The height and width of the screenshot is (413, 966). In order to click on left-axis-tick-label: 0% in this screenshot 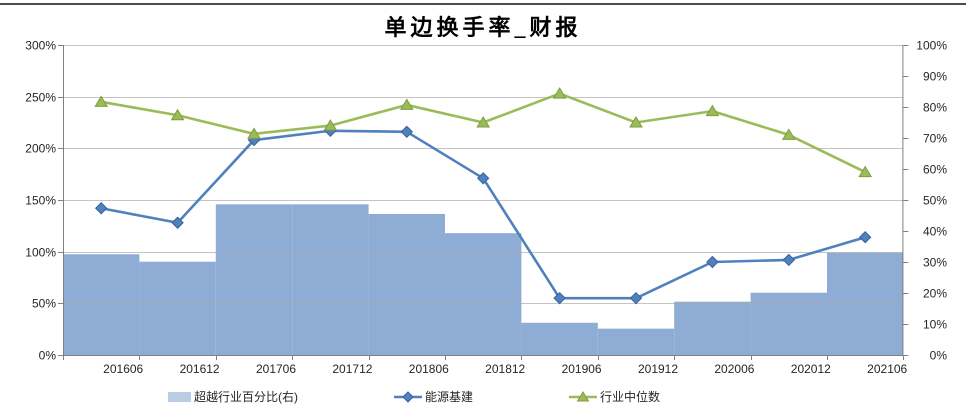, I will do `click(48, 356)`.